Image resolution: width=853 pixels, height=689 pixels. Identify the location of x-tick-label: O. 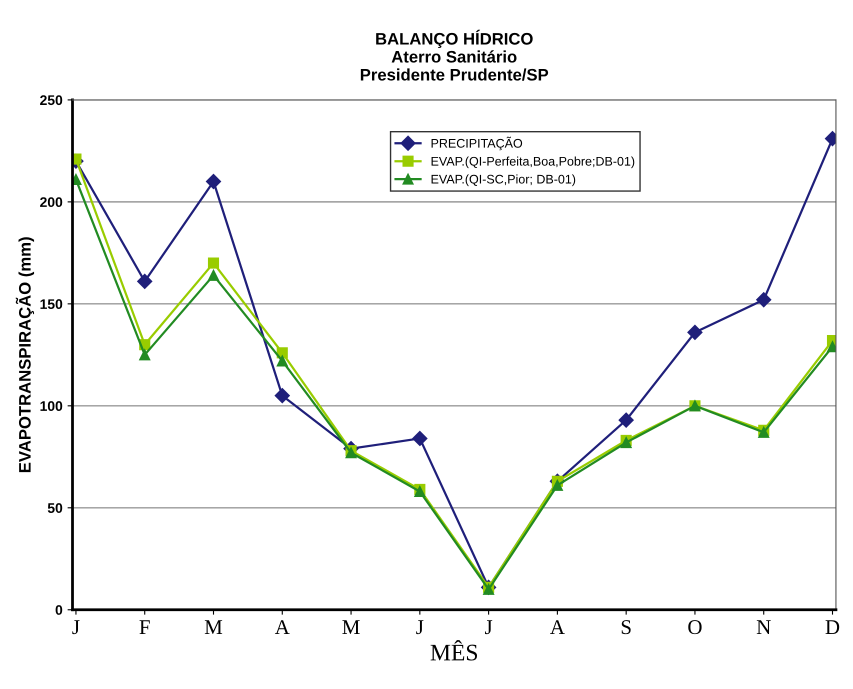
(695, 627).